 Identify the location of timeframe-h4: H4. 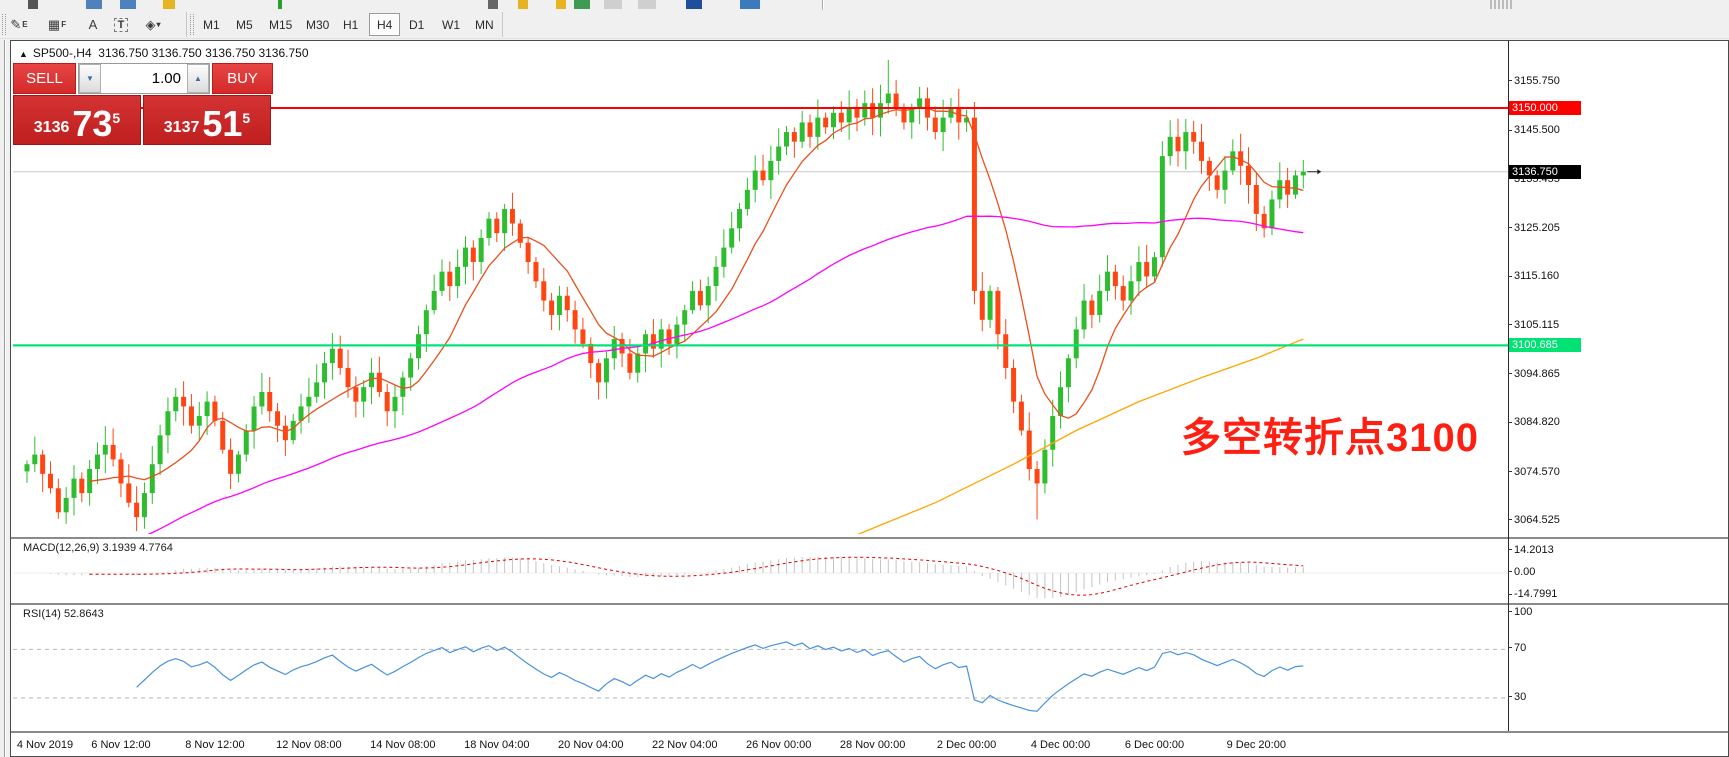
(385, 24).